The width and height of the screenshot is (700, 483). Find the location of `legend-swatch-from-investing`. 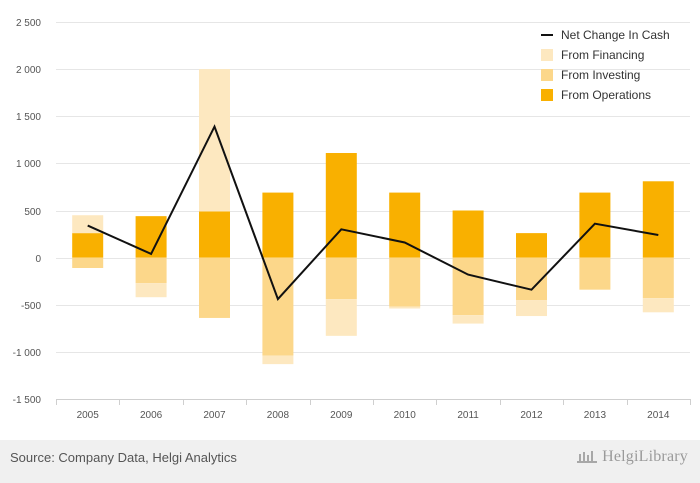

legend-swatch-from-investing is located at coordinates (547, 75).